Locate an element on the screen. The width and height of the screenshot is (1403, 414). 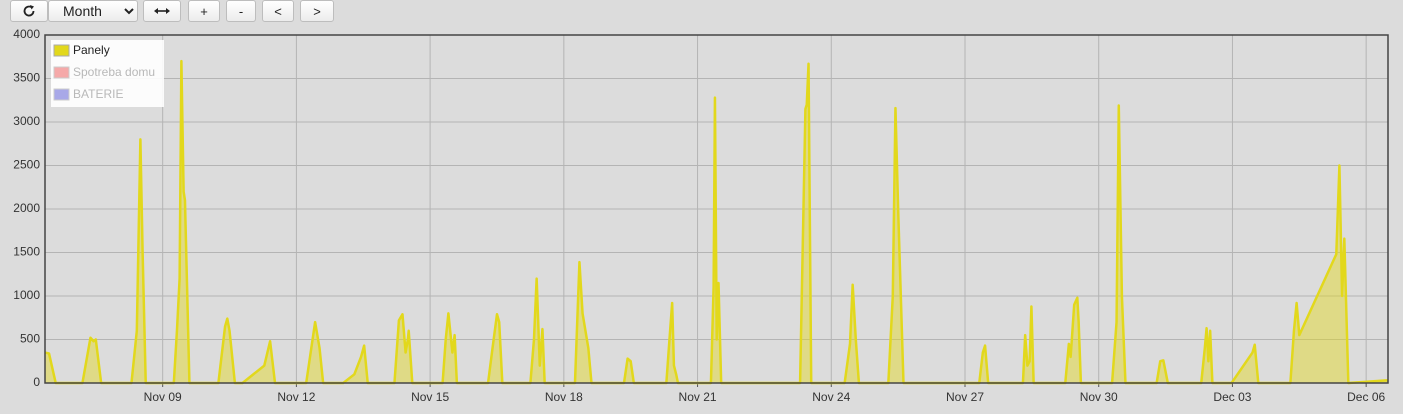
y-tick-label: 1000 is located at coordinates (26, 295).